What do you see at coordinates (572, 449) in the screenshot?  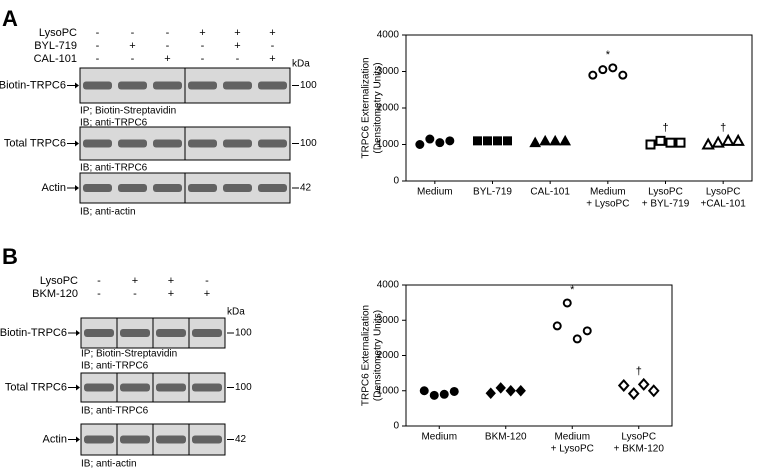 I see `x-tick-label: + LysoPC` at bounding box center [572, 449].